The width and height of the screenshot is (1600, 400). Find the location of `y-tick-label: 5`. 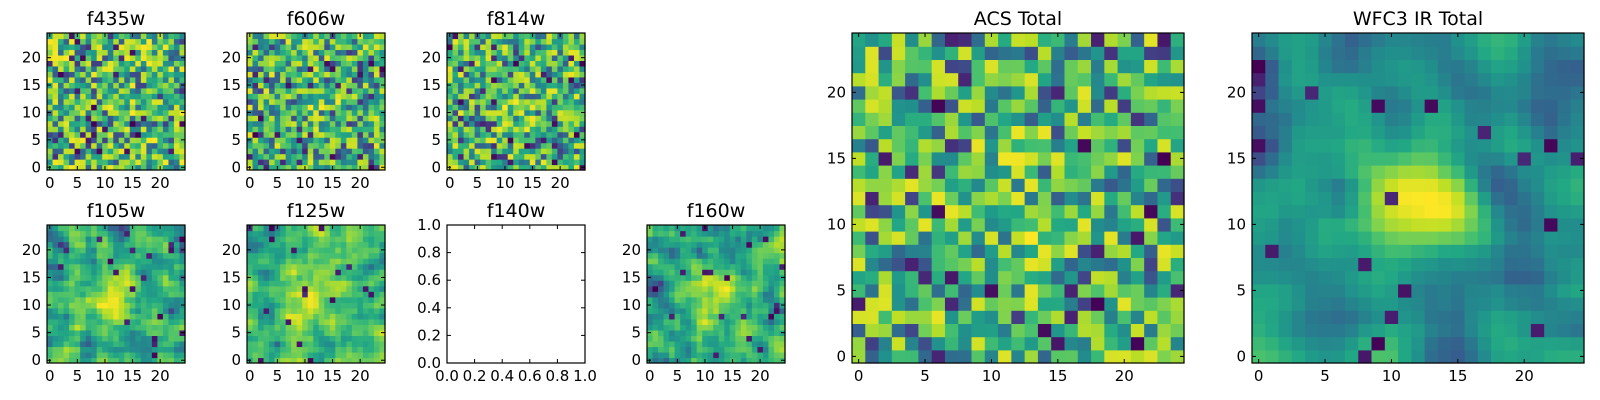

y-tick-label: 5 is located at coordinates (841, 290).